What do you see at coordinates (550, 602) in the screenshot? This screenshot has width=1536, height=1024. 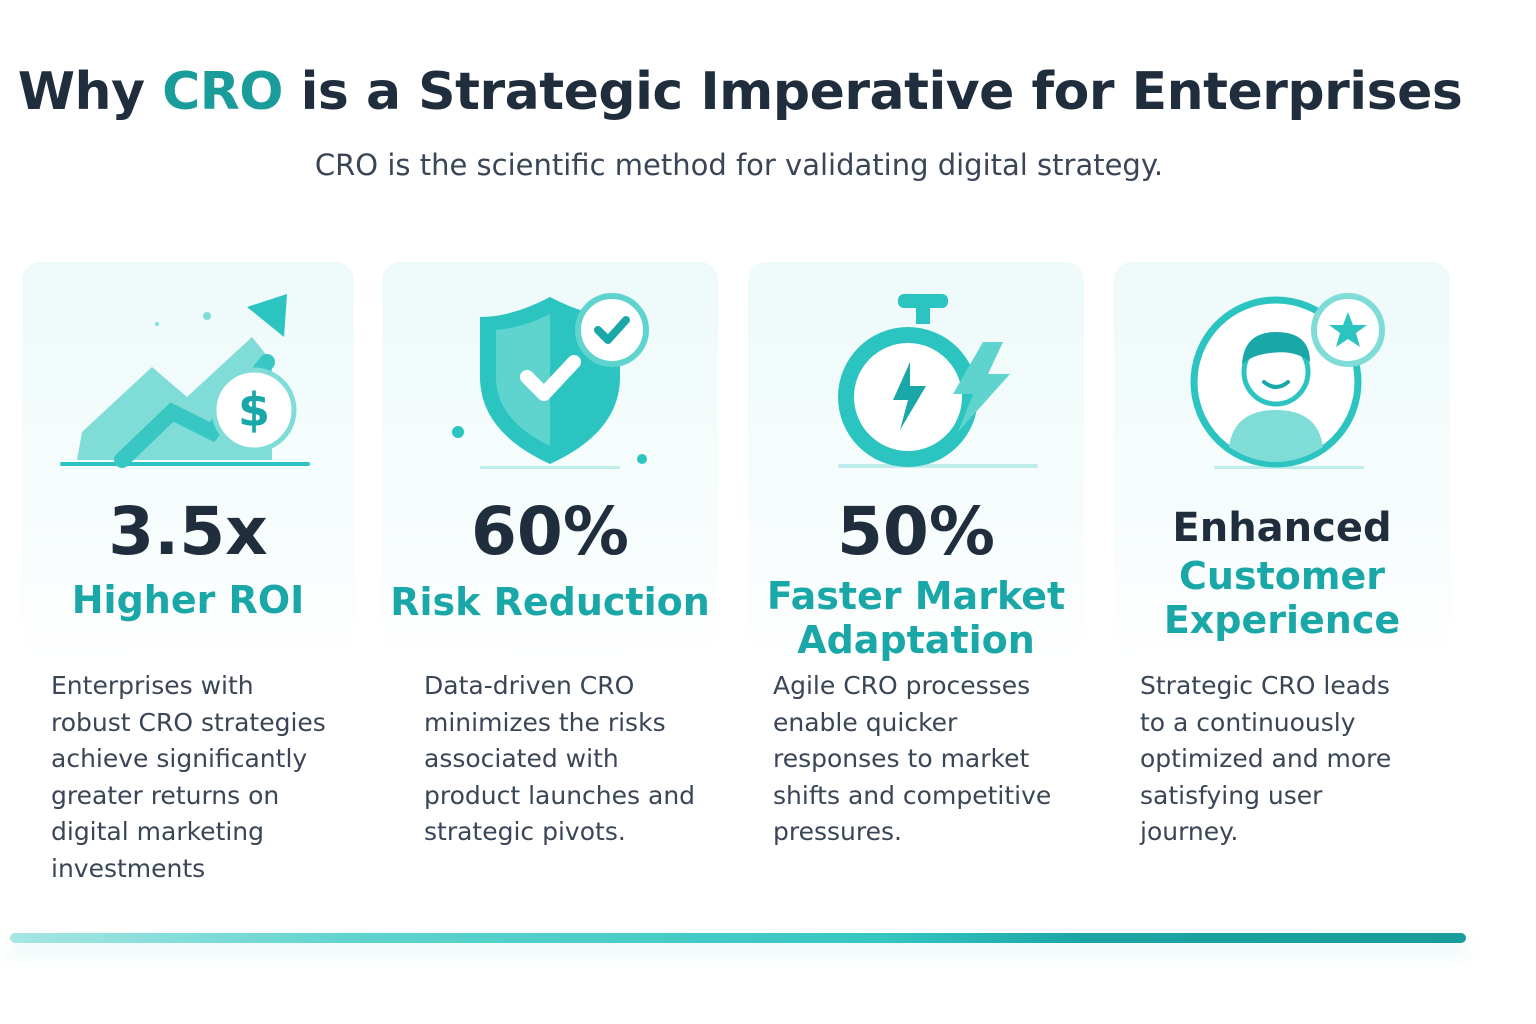 I see `label: Risk Reduction` at bounding box center [550, 602].